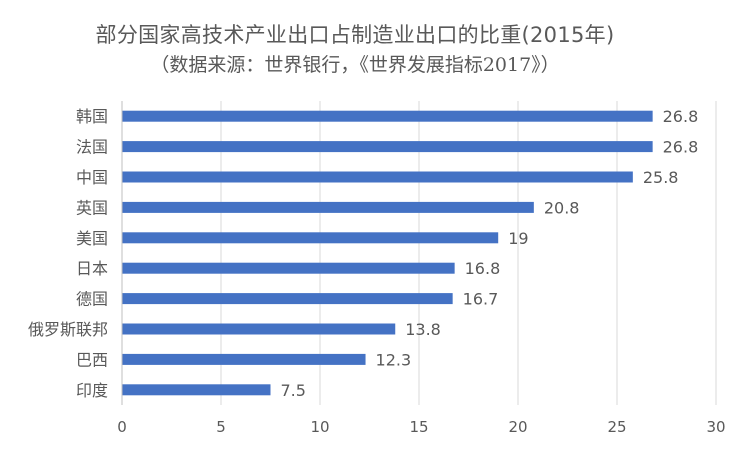 This screenshot has height=449, width=750. I want to click on x-tick-label: 10, so click(319, 427).